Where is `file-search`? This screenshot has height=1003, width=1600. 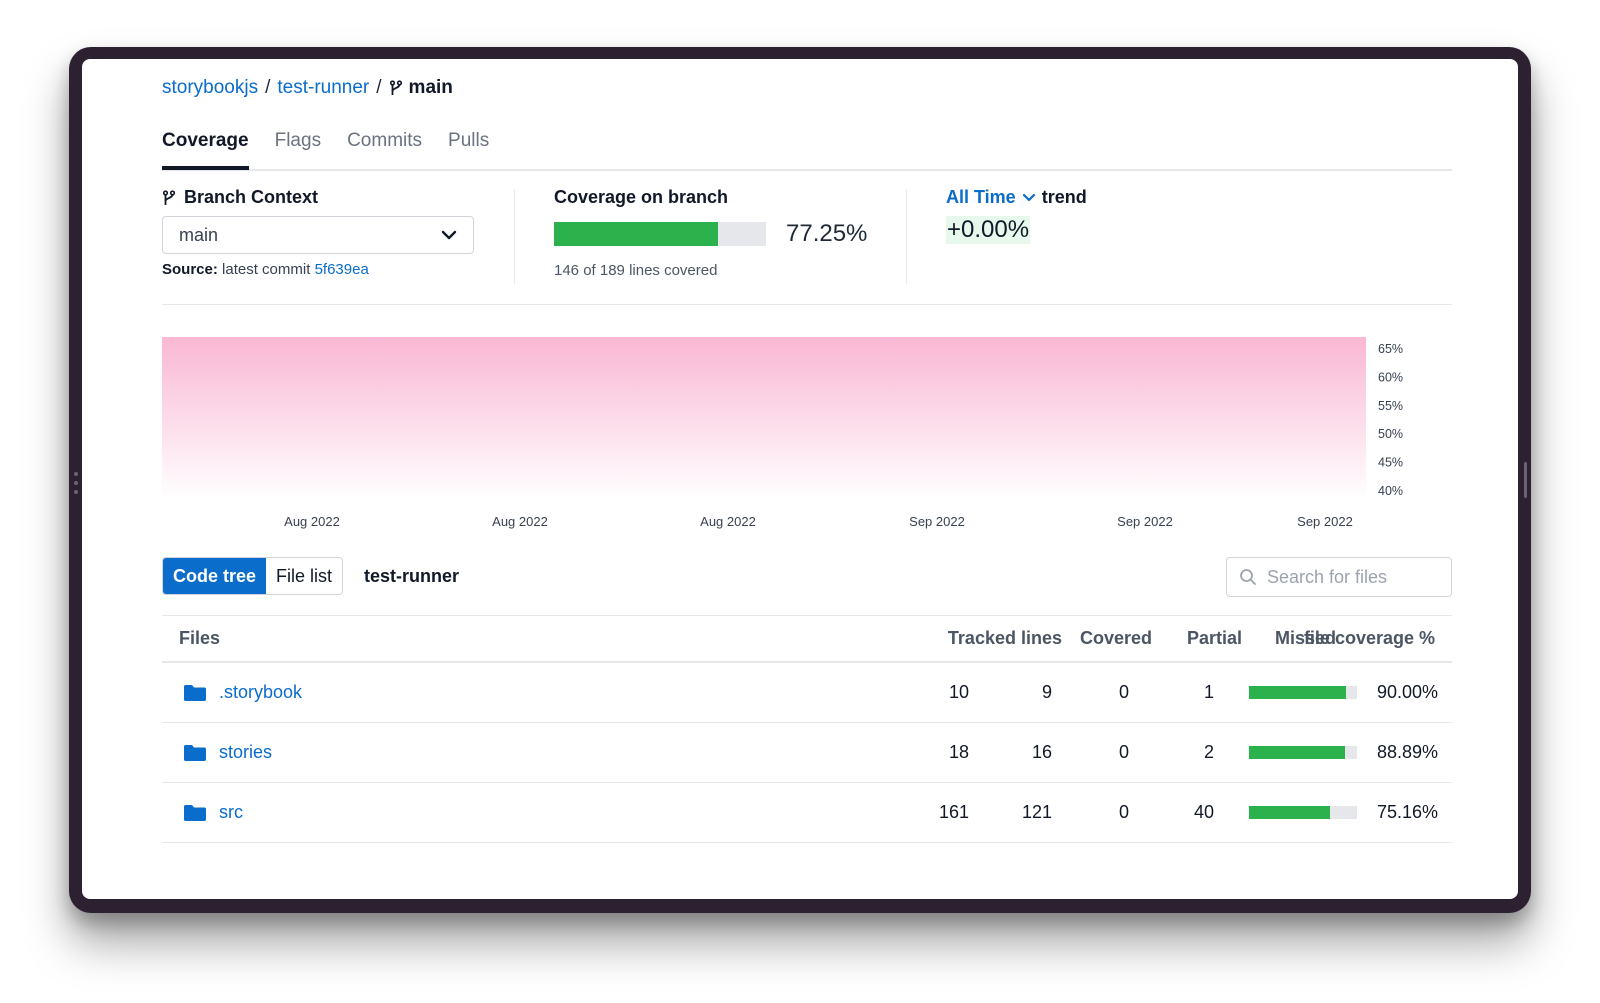 file-search is located at coordinates (1339, 577).